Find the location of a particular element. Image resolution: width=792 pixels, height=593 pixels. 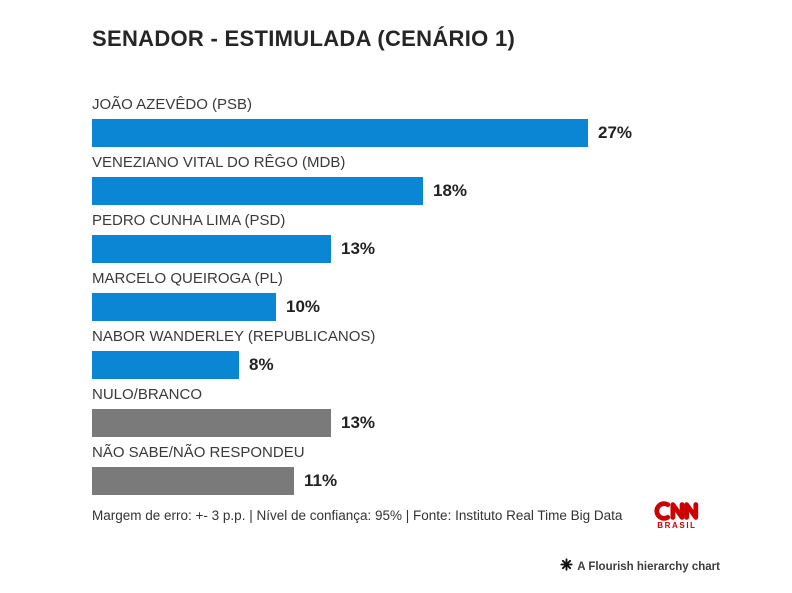

bar-category-label: PEDRO CUNHA LIMA (PSD) is located at coordinates (189, 220).